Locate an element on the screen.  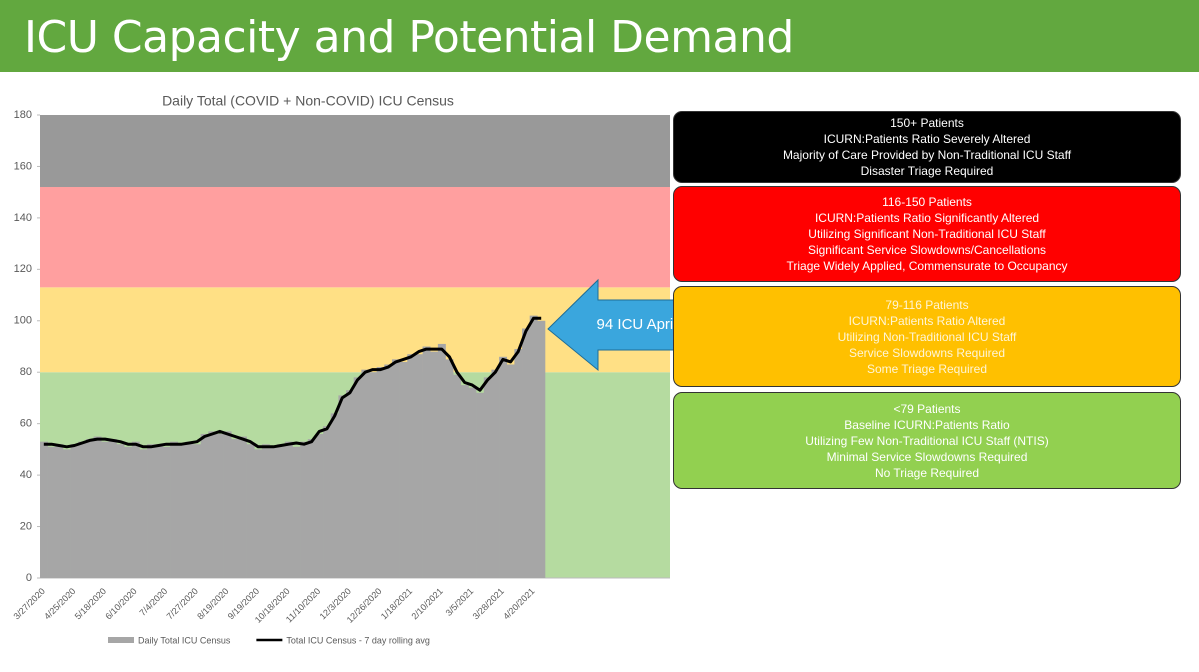
panel-line: <79 Patients is located at coordinates (927, 408).